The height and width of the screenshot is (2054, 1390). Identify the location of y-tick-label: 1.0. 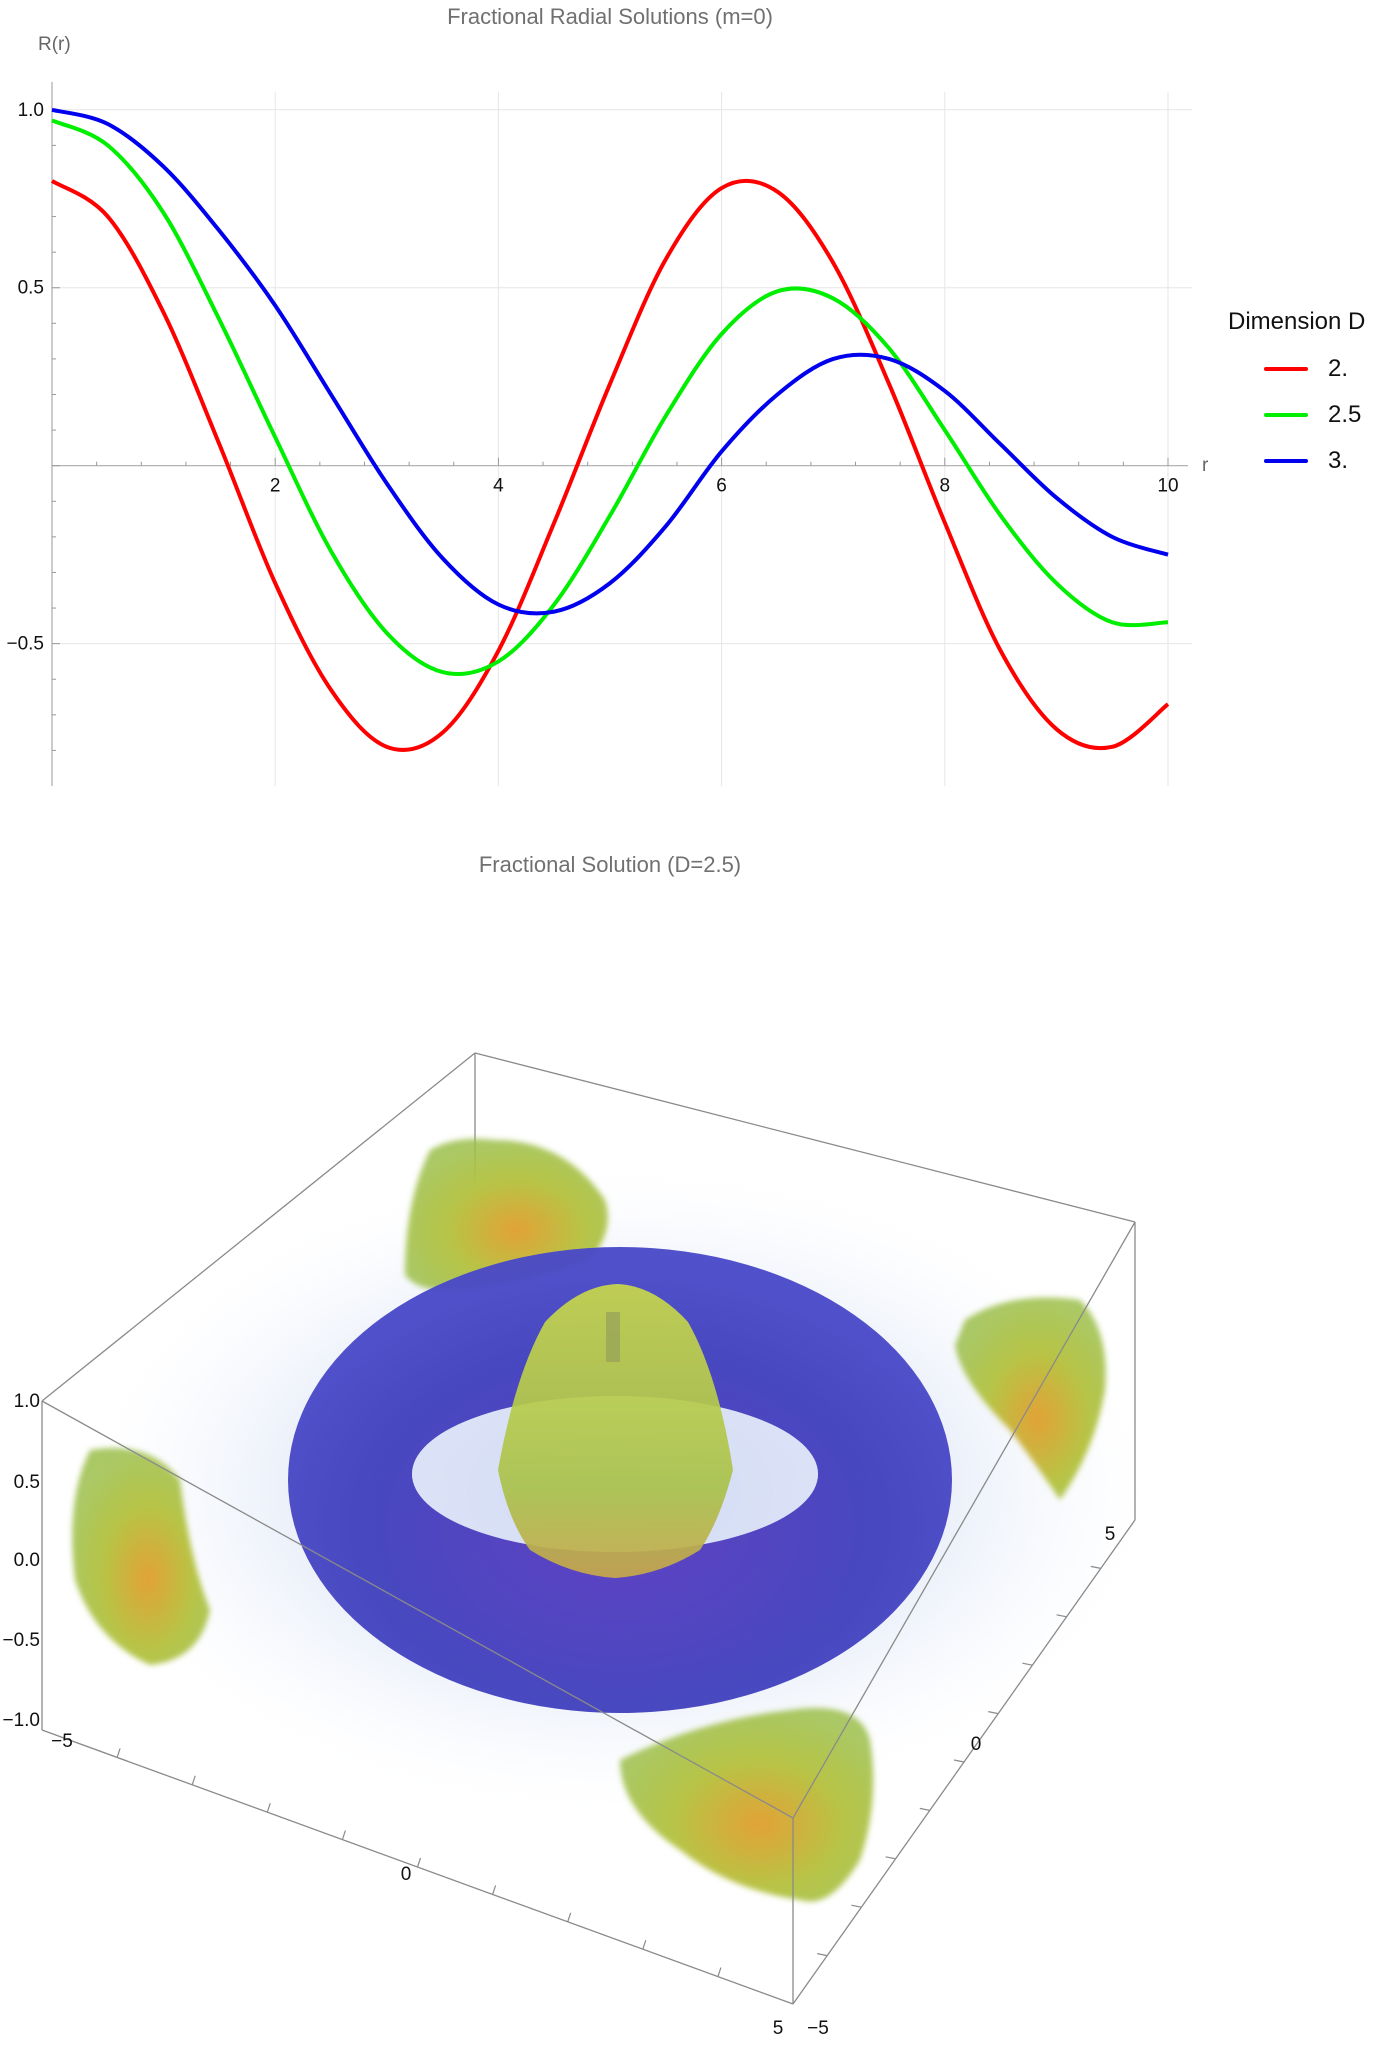
(31, 110).